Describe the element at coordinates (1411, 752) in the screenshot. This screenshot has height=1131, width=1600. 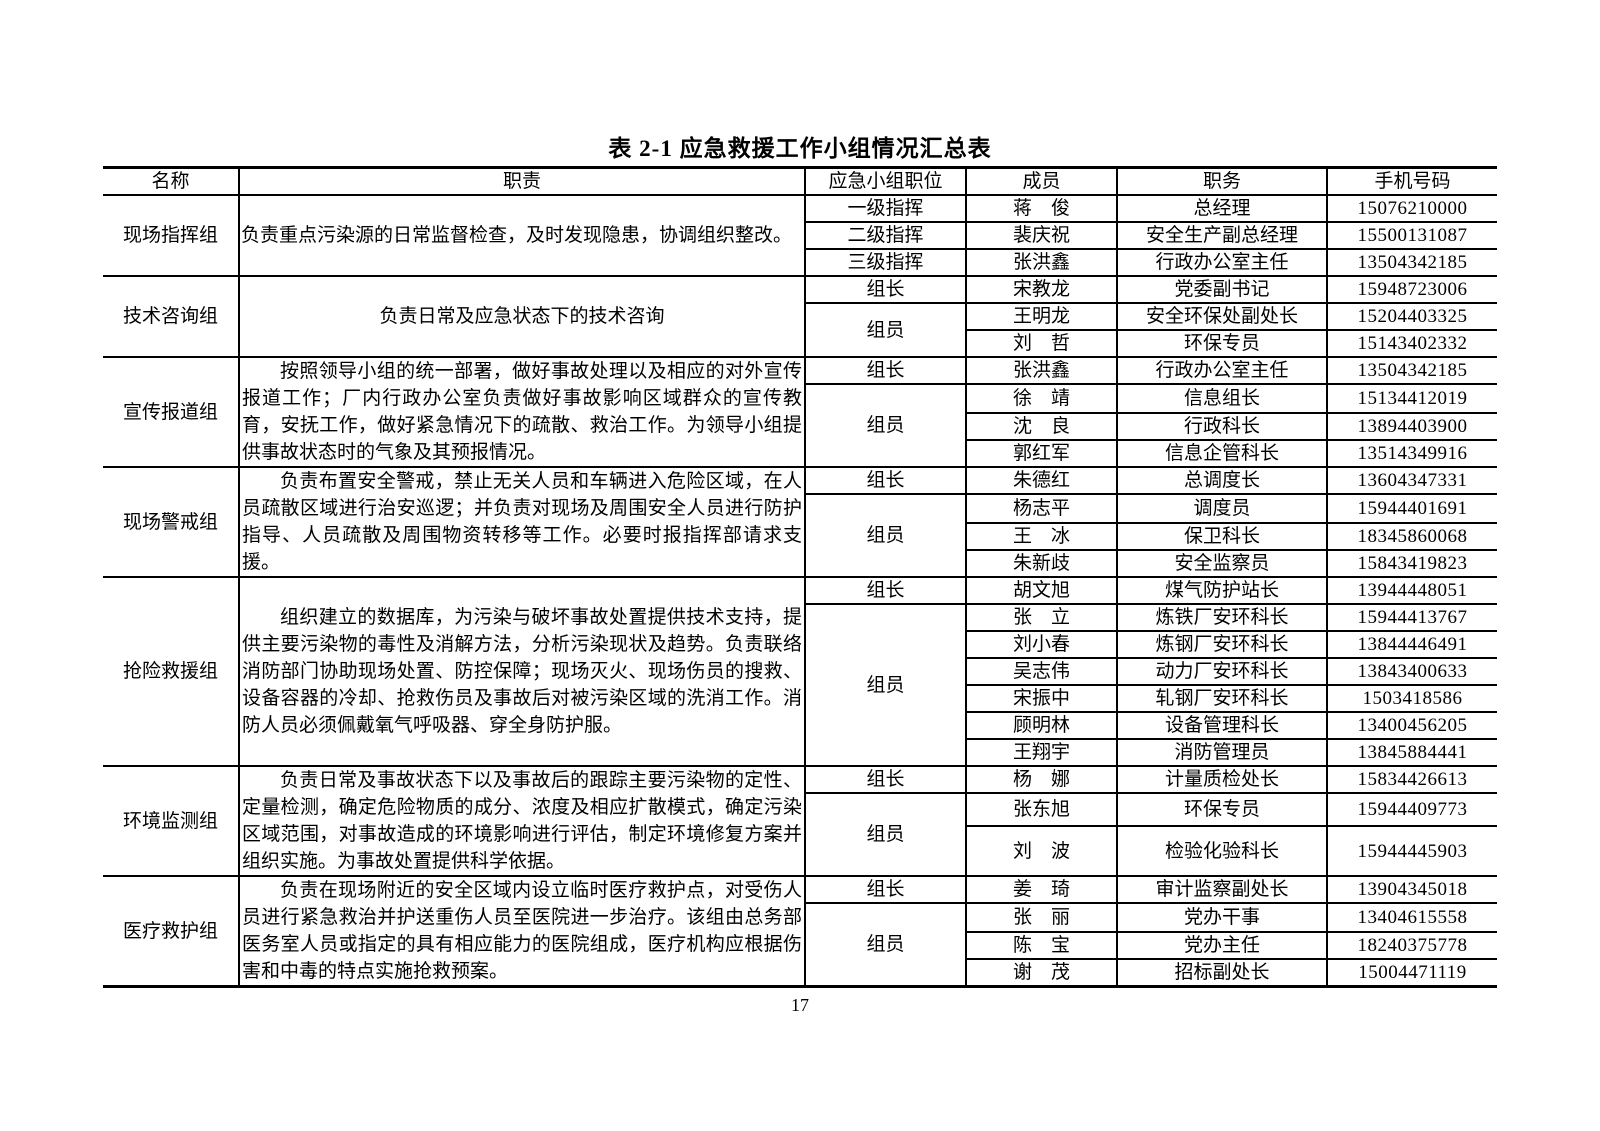
I see `member-phone-cell: 13845884441` at that location.